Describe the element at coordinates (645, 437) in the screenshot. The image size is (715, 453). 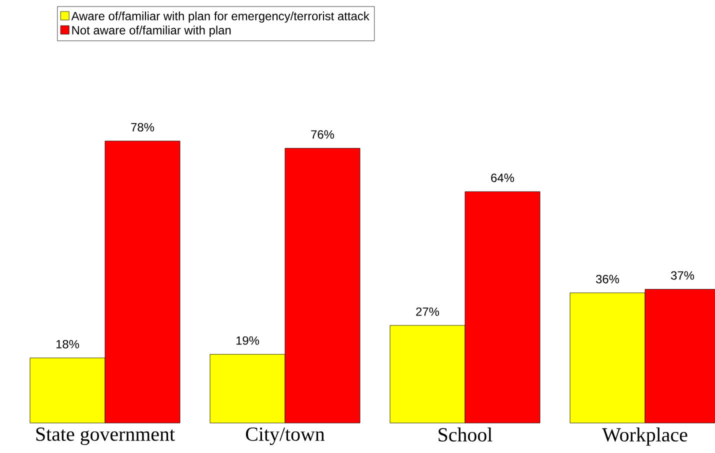
I see `x-tick-label: Workplace` at that location.